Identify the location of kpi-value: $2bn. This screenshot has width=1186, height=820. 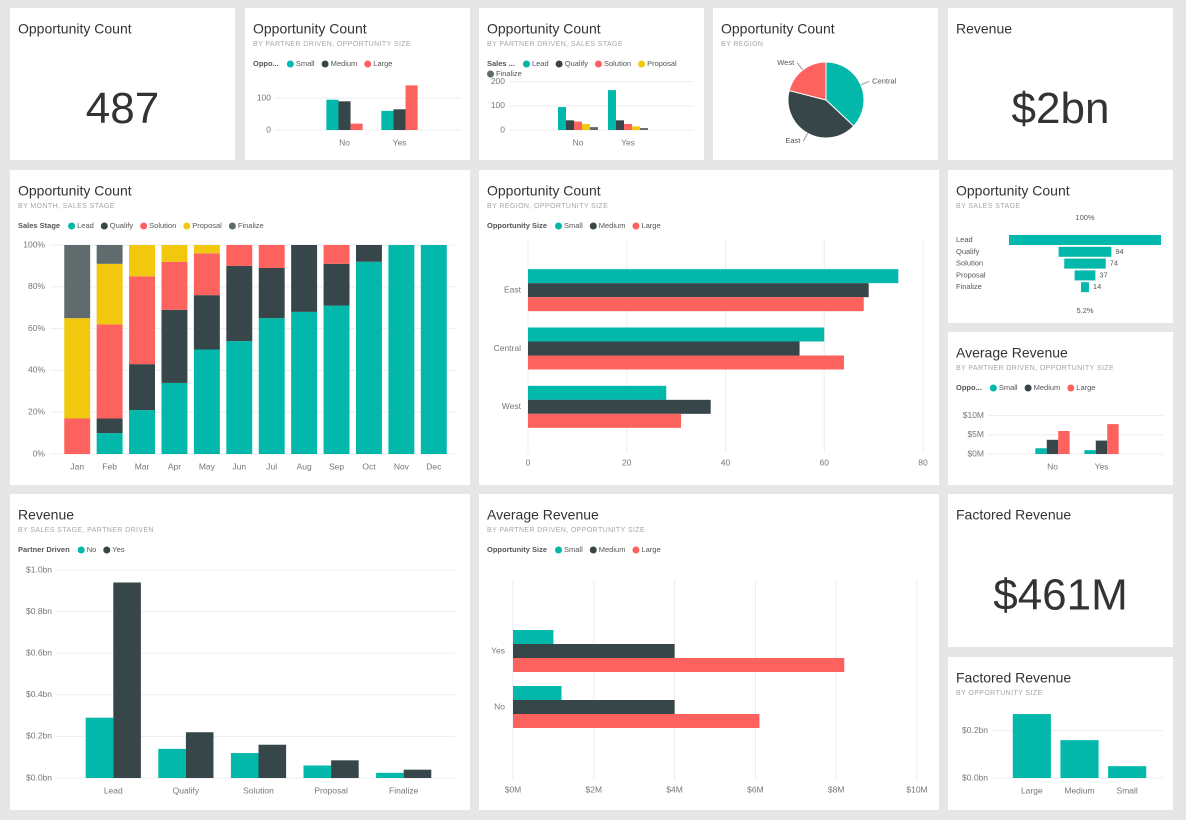
(1061, 108).